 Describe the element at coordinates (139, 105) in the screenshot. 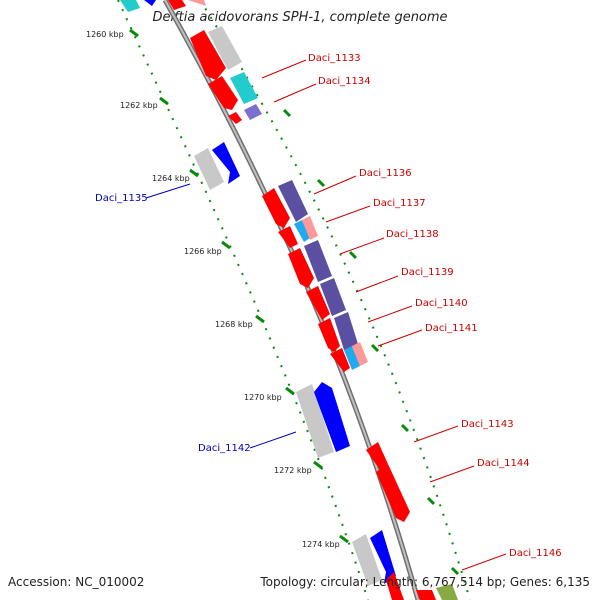

I see `tick-label: 1262 kbp` at that location.